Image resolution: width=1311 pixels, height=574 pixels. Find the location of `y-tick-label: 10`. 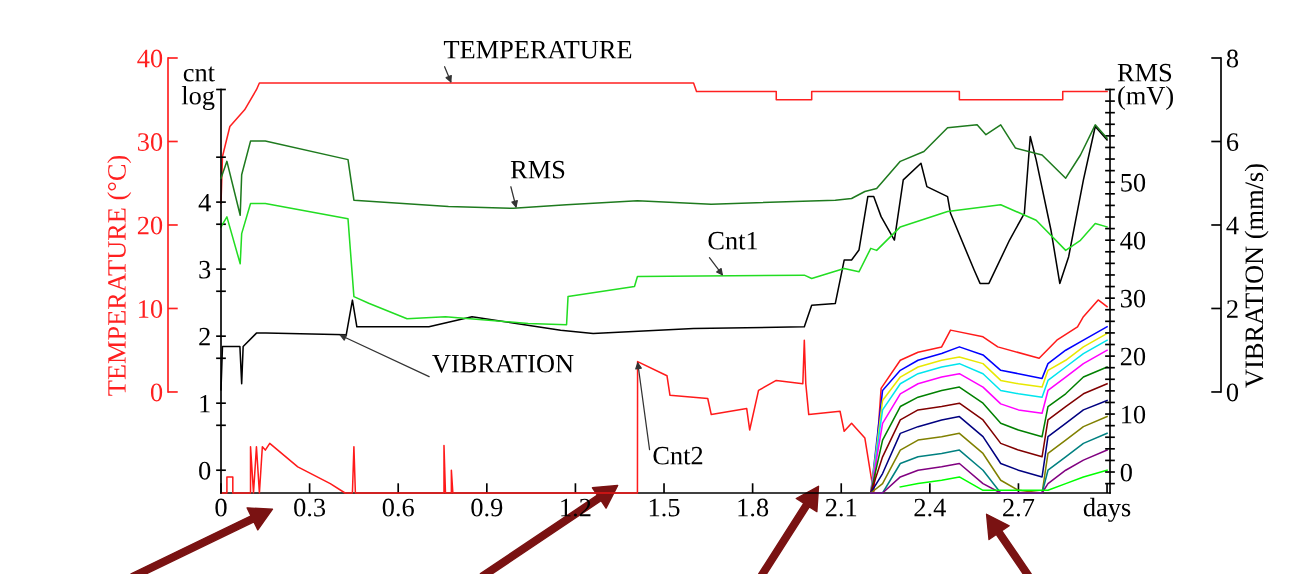

y-tick-label: 10 is located at coordinates (151, 309).